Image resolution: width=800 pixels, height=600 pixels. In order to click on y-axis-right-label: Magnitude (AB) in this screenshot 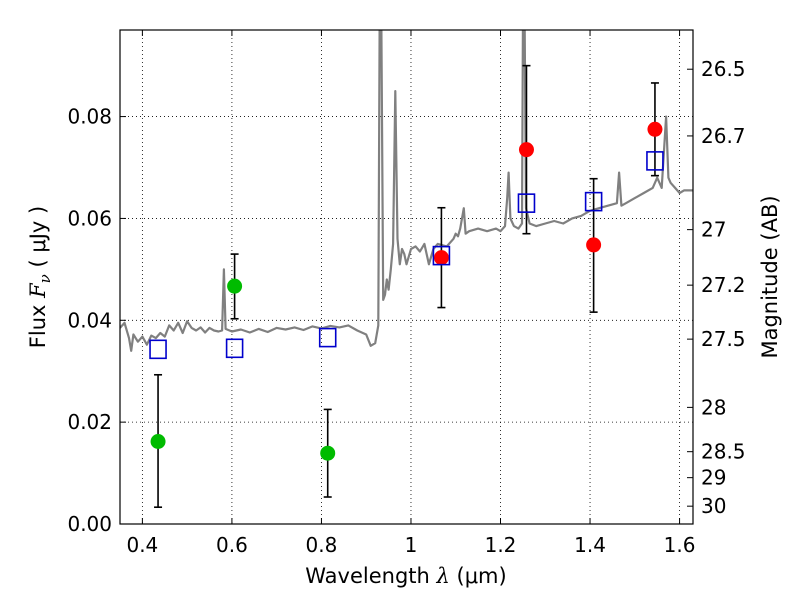, I will do `click(770, 276)`.